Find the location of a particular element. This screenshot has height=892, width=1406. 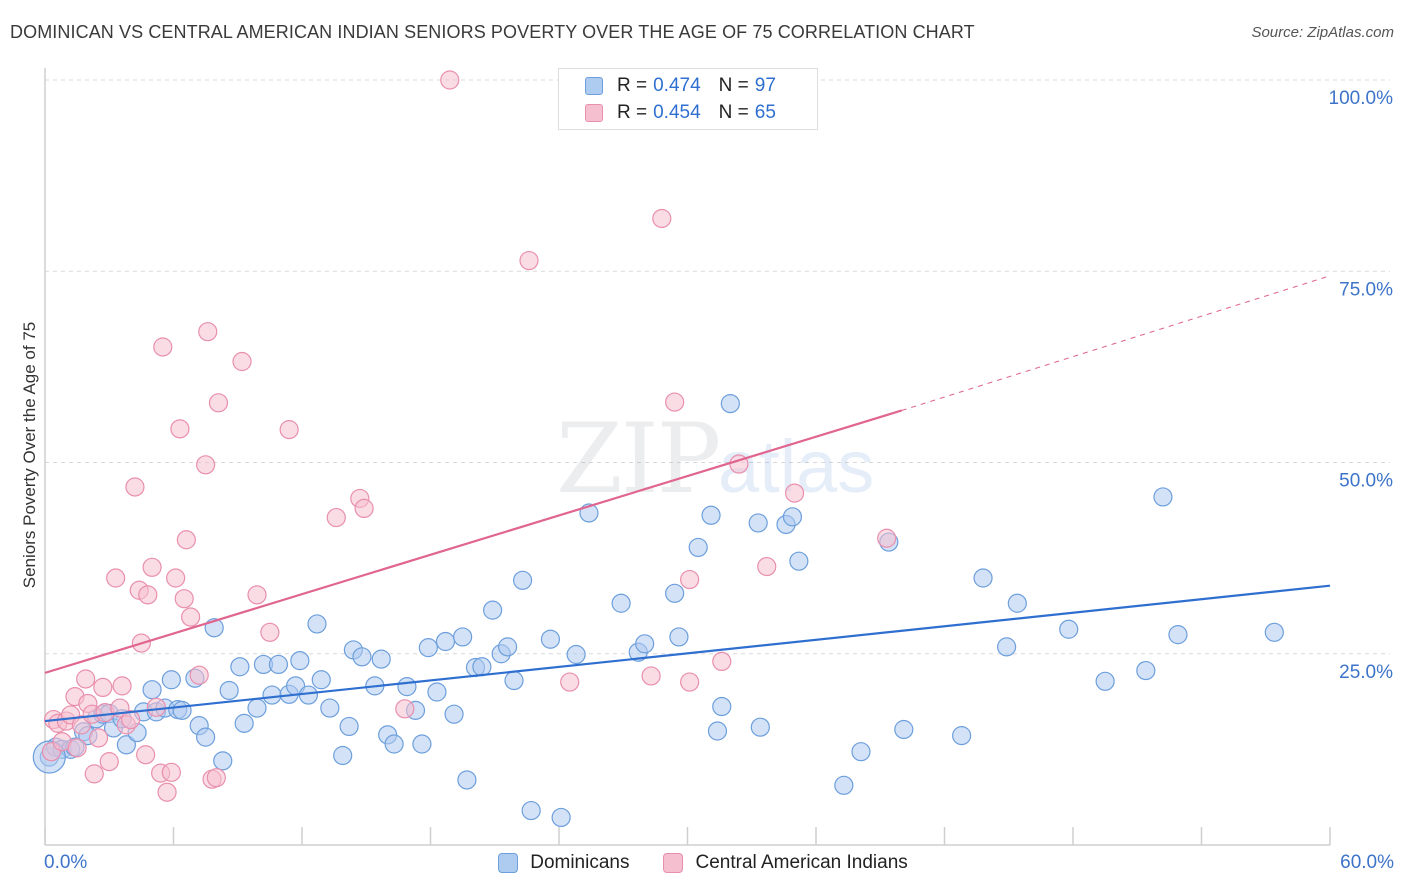

y-tick-label: 50.0% is located at coordinates (1366, 481).